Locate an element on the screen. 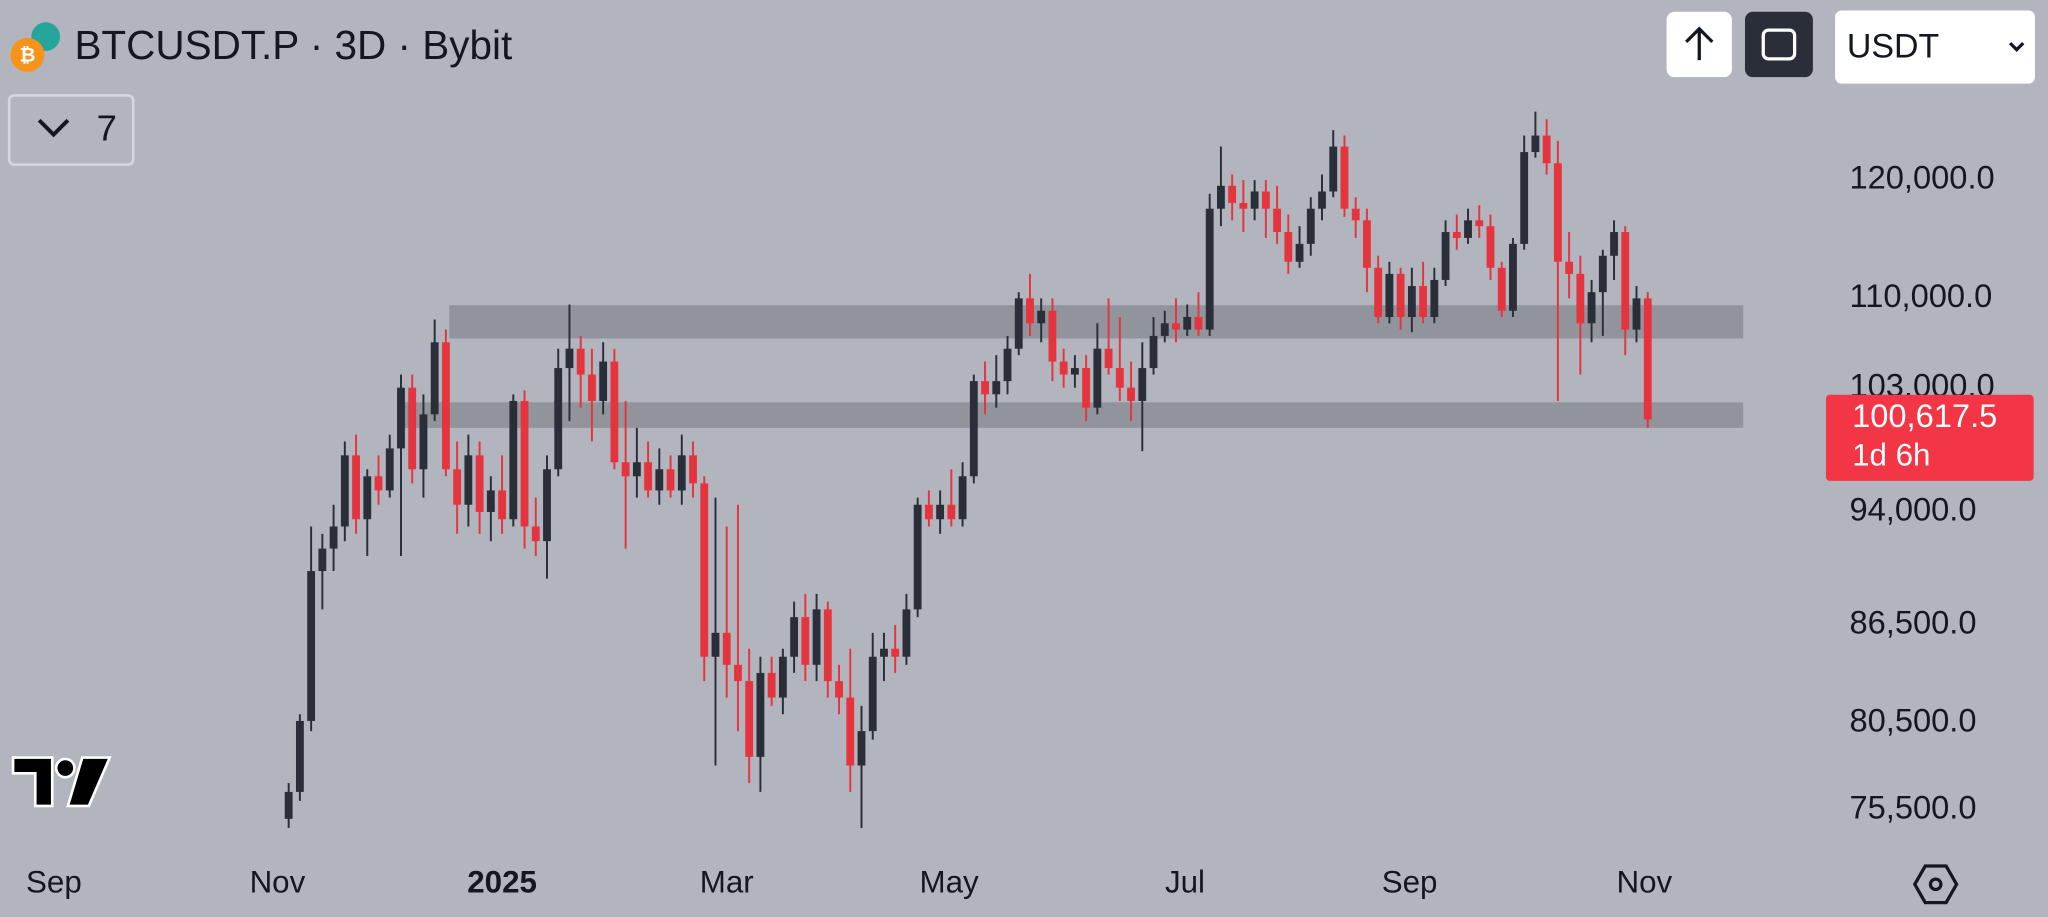  x-tick-label: May is located at coordinates (950, 882).